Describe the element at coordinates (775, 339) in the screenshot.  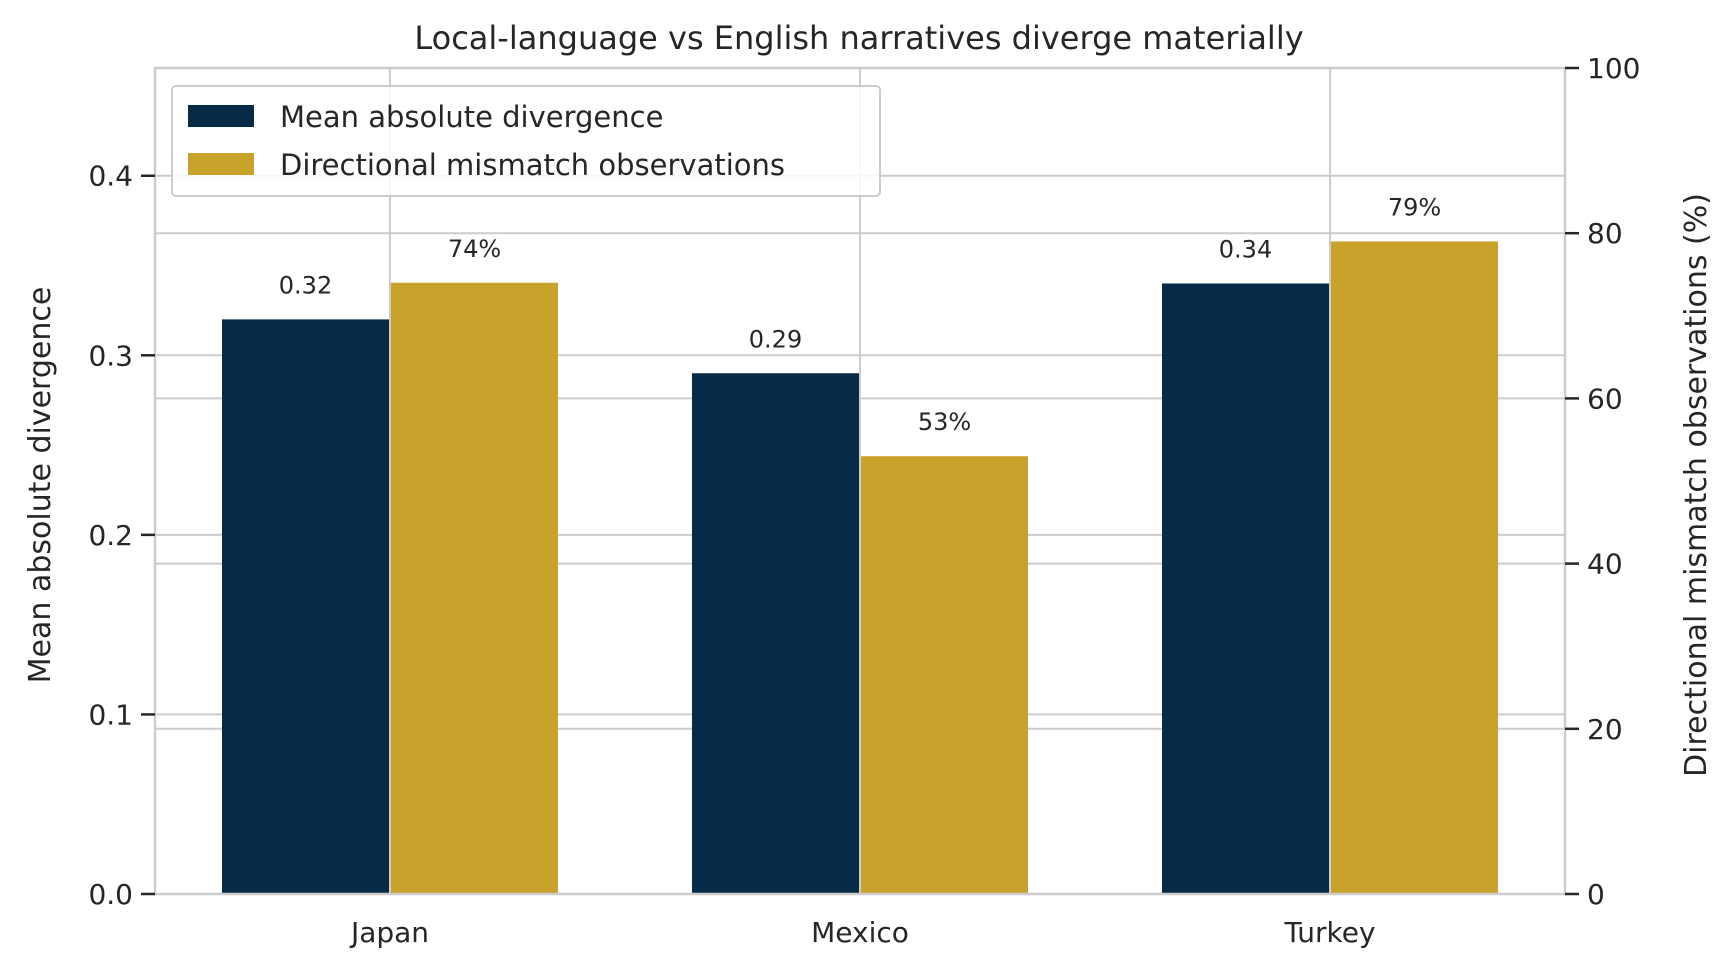
I see `data-label-0-mexico: 0.29` at that location.